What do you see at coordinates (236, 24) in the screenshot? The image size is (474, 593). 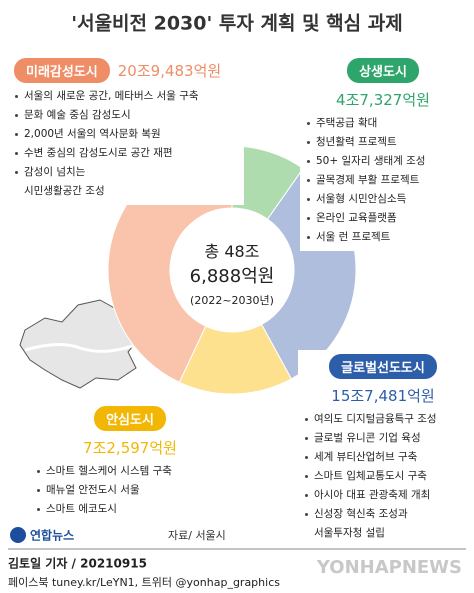 I see `chart-title: '서울비전 2030' 투자 계획 및 핵심 과제` at bounding box center [236, 24].